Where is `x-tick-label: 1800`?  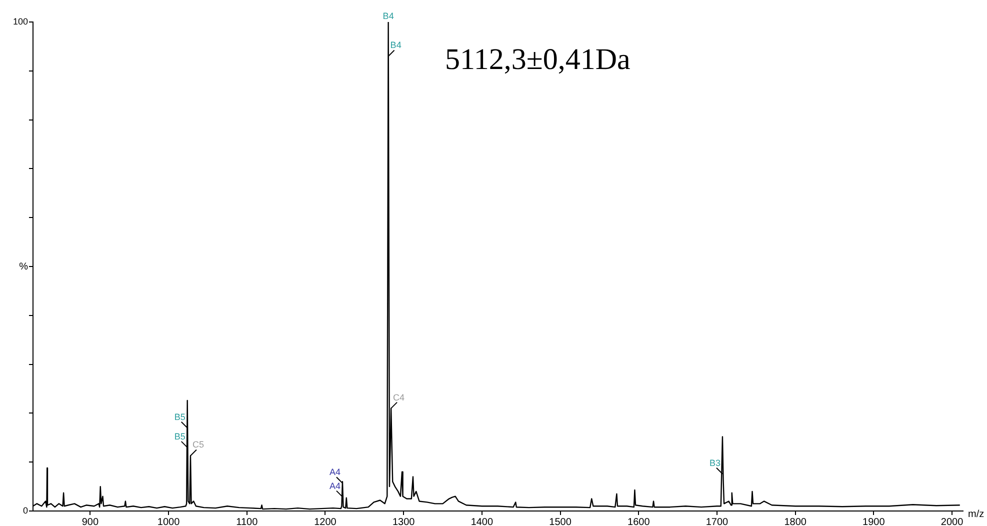 x-tick-label: 1800 is located at coordinates (795, 521).